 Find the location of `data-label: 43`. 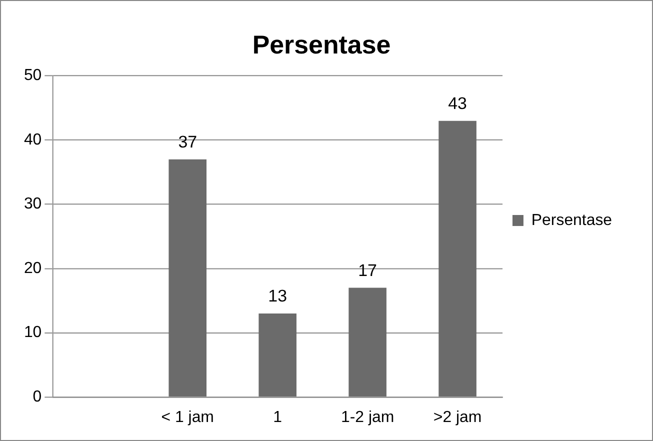

data-label: 43 is located at coordinates (457, 104).